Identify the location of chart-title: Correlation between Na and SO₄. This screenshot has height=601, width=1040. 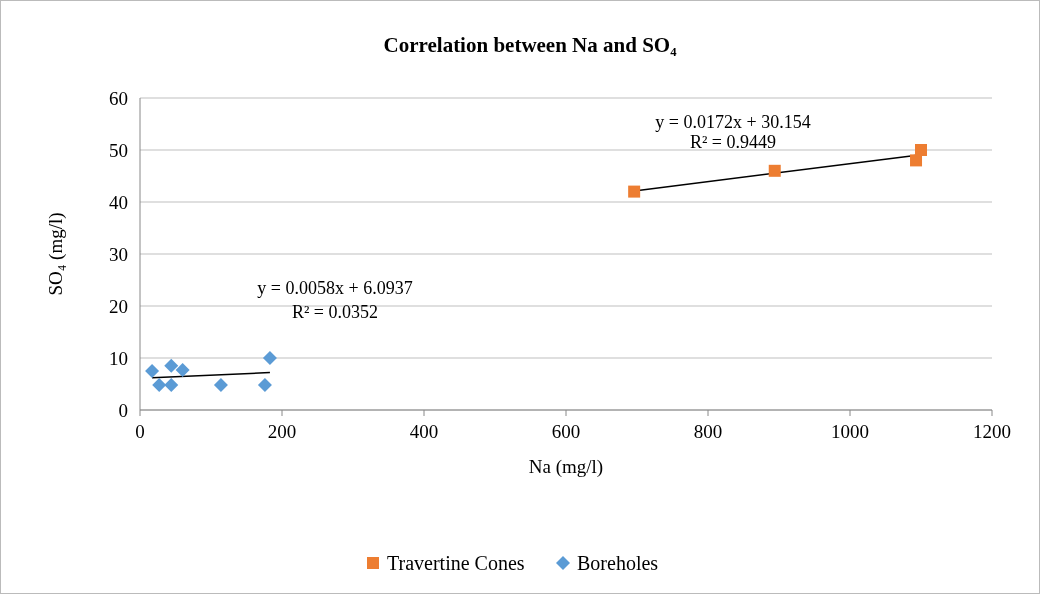
(530, 45).